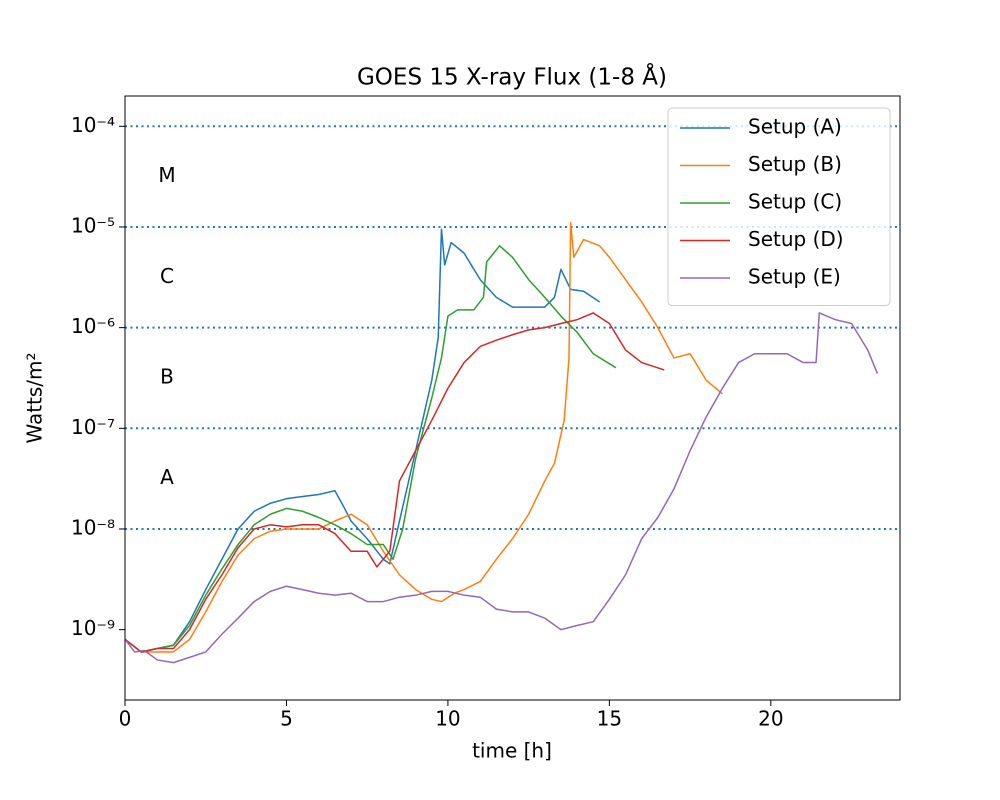 This screenshot has width=1000, height=800. What do you see at coordinates (770, 719) in the screenshot?
I see `x-tick-label: 20` at bounding box center [770, 719].